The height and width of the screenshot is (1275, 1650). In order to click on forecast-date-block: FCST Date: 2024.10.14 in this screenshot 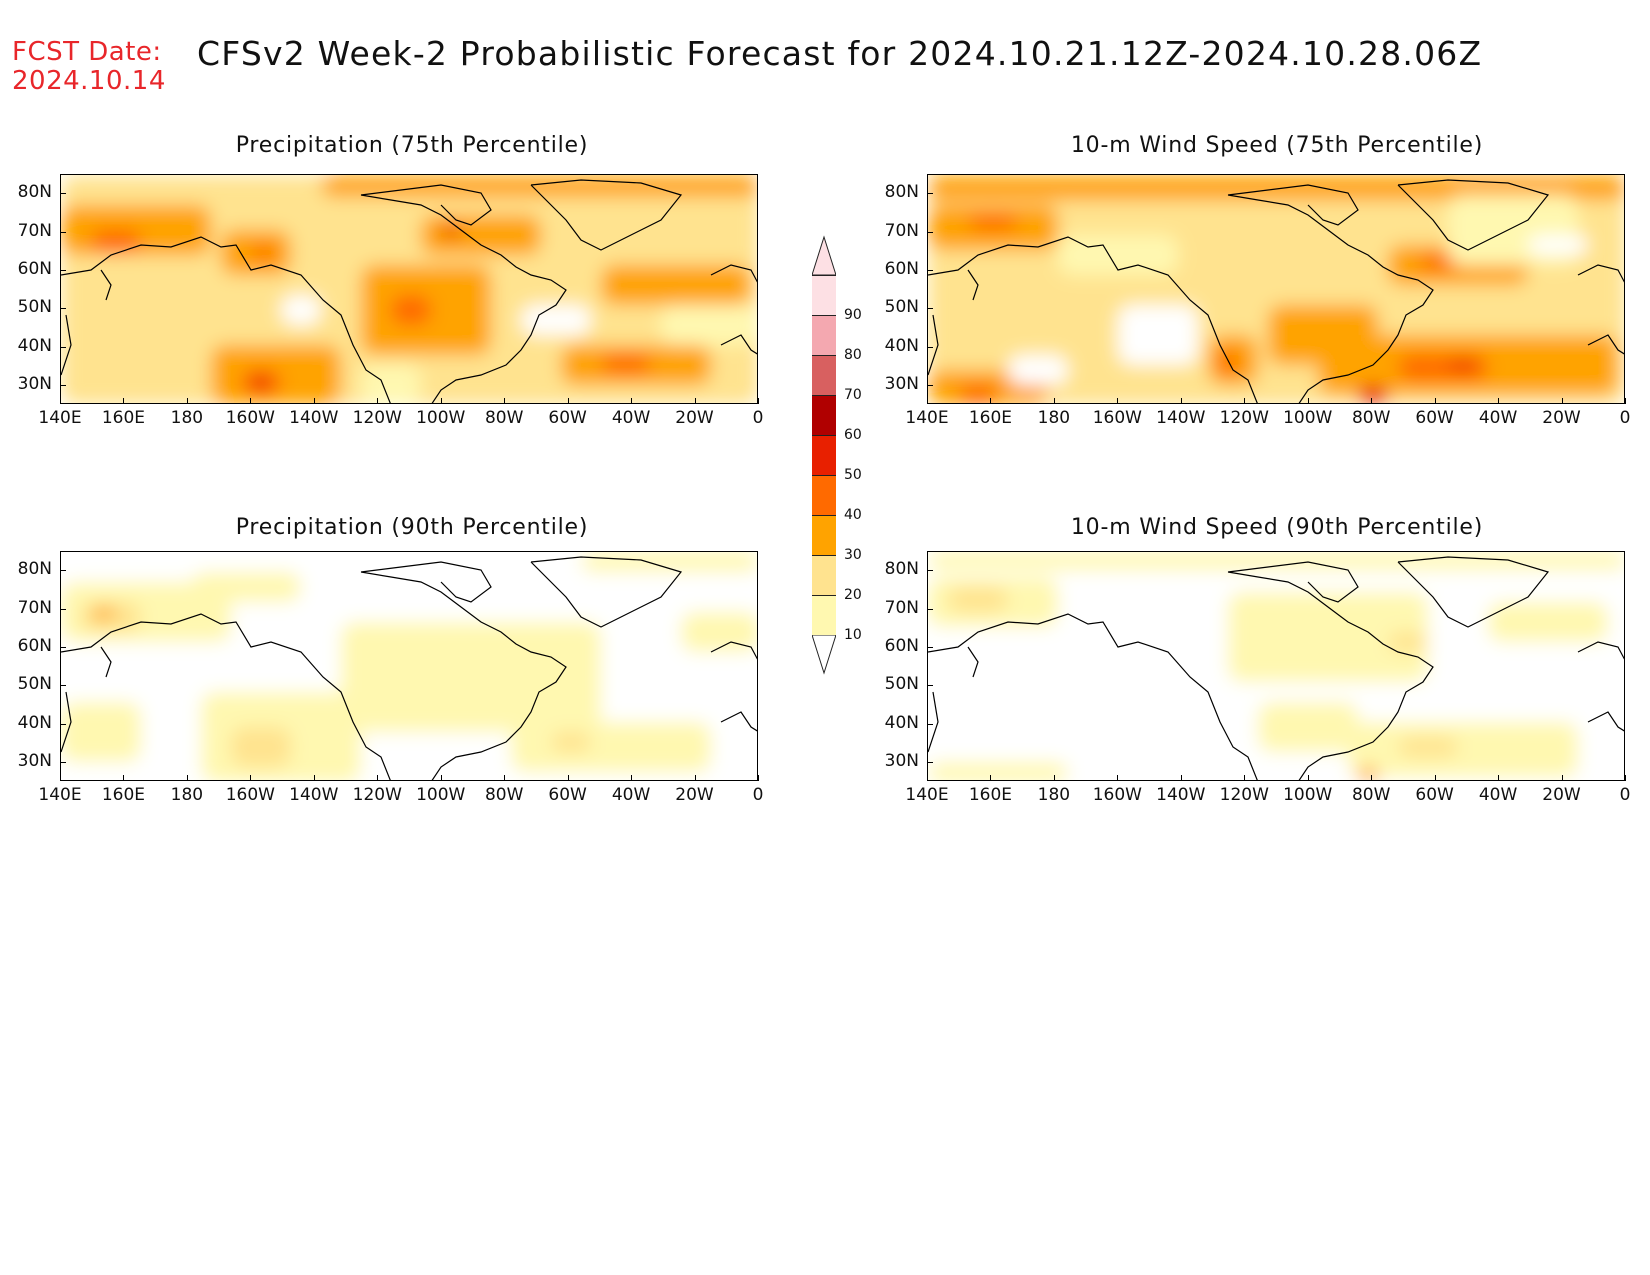, I will do `click(89, 67)`.